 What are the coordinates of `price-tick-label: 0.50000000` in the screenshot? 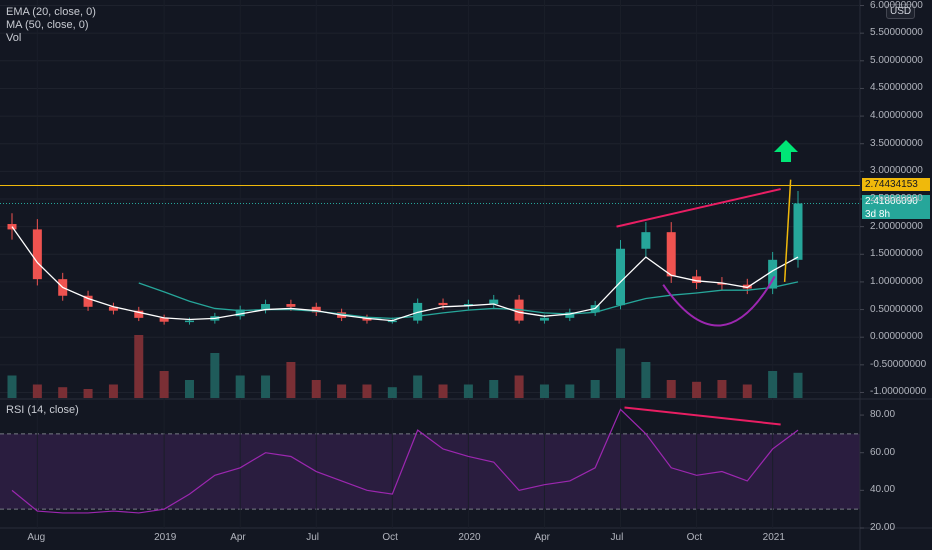 It's located at (896, 309).